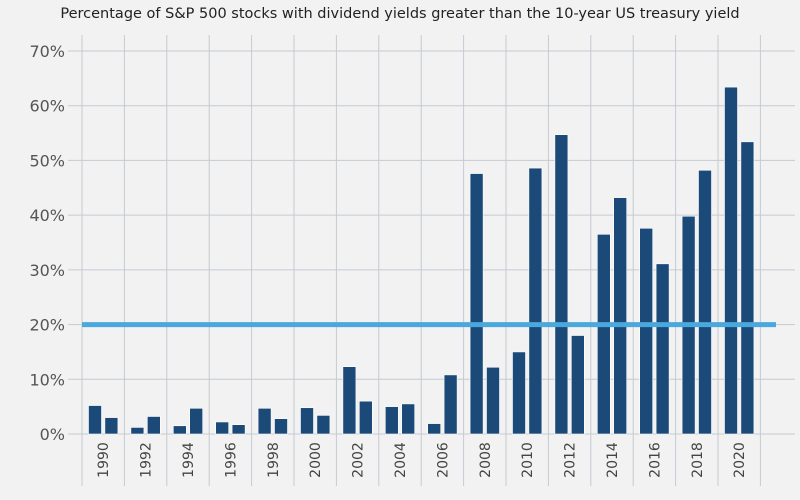 The height and width of the screenshot is (500, 800). I want to click on bar-2010, so click(519, 393).